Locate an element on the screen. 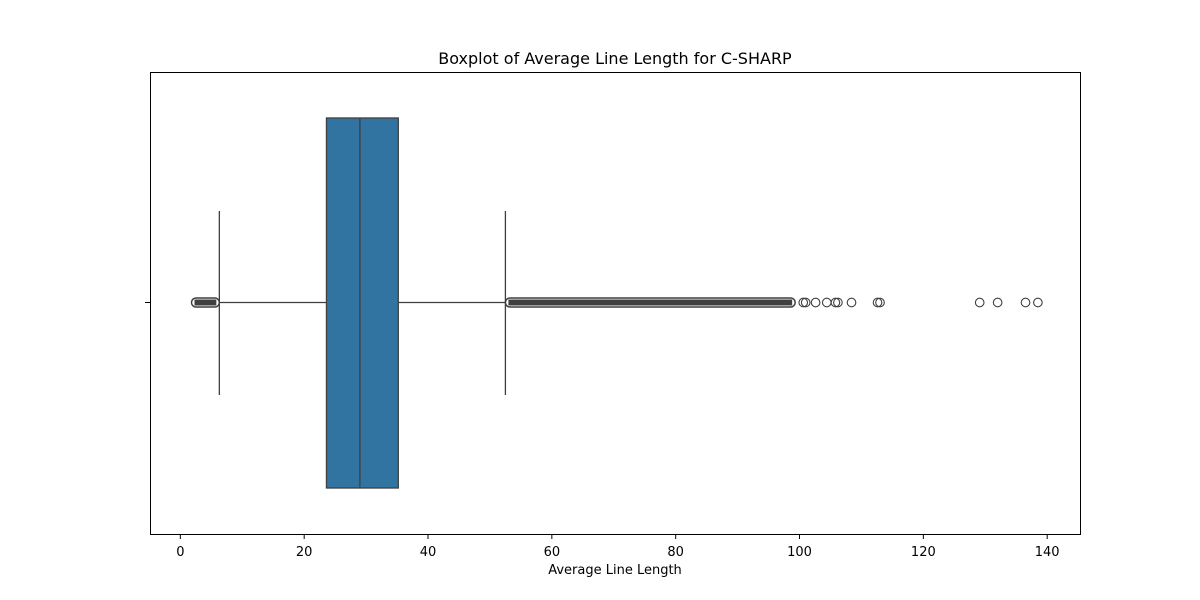  x-tick-label: 0 is located at coordinates (180, 552).